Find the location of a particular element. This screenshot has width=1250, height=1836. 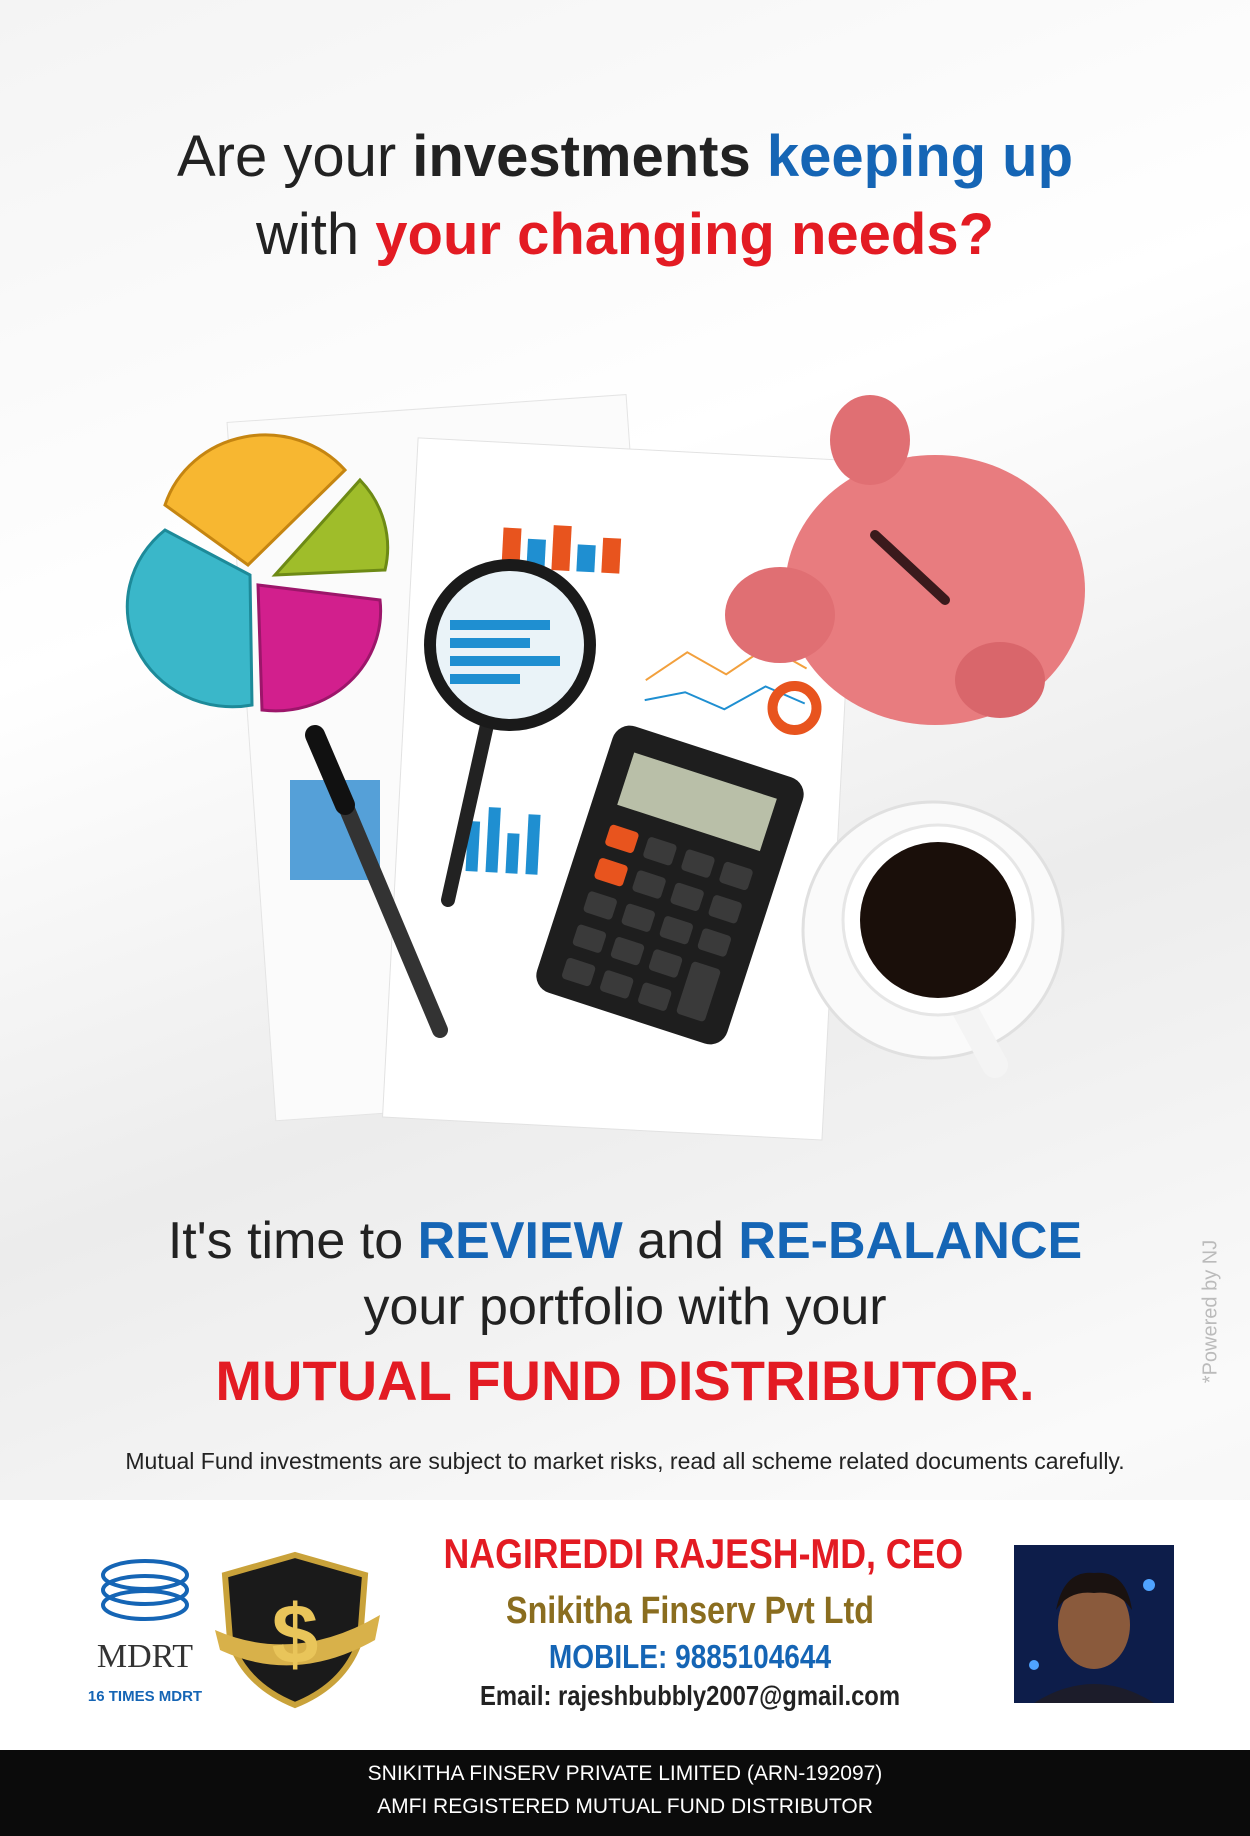

message: It's time to REVIEW and RE-BALANCE is located at coordinates (625, 1241).